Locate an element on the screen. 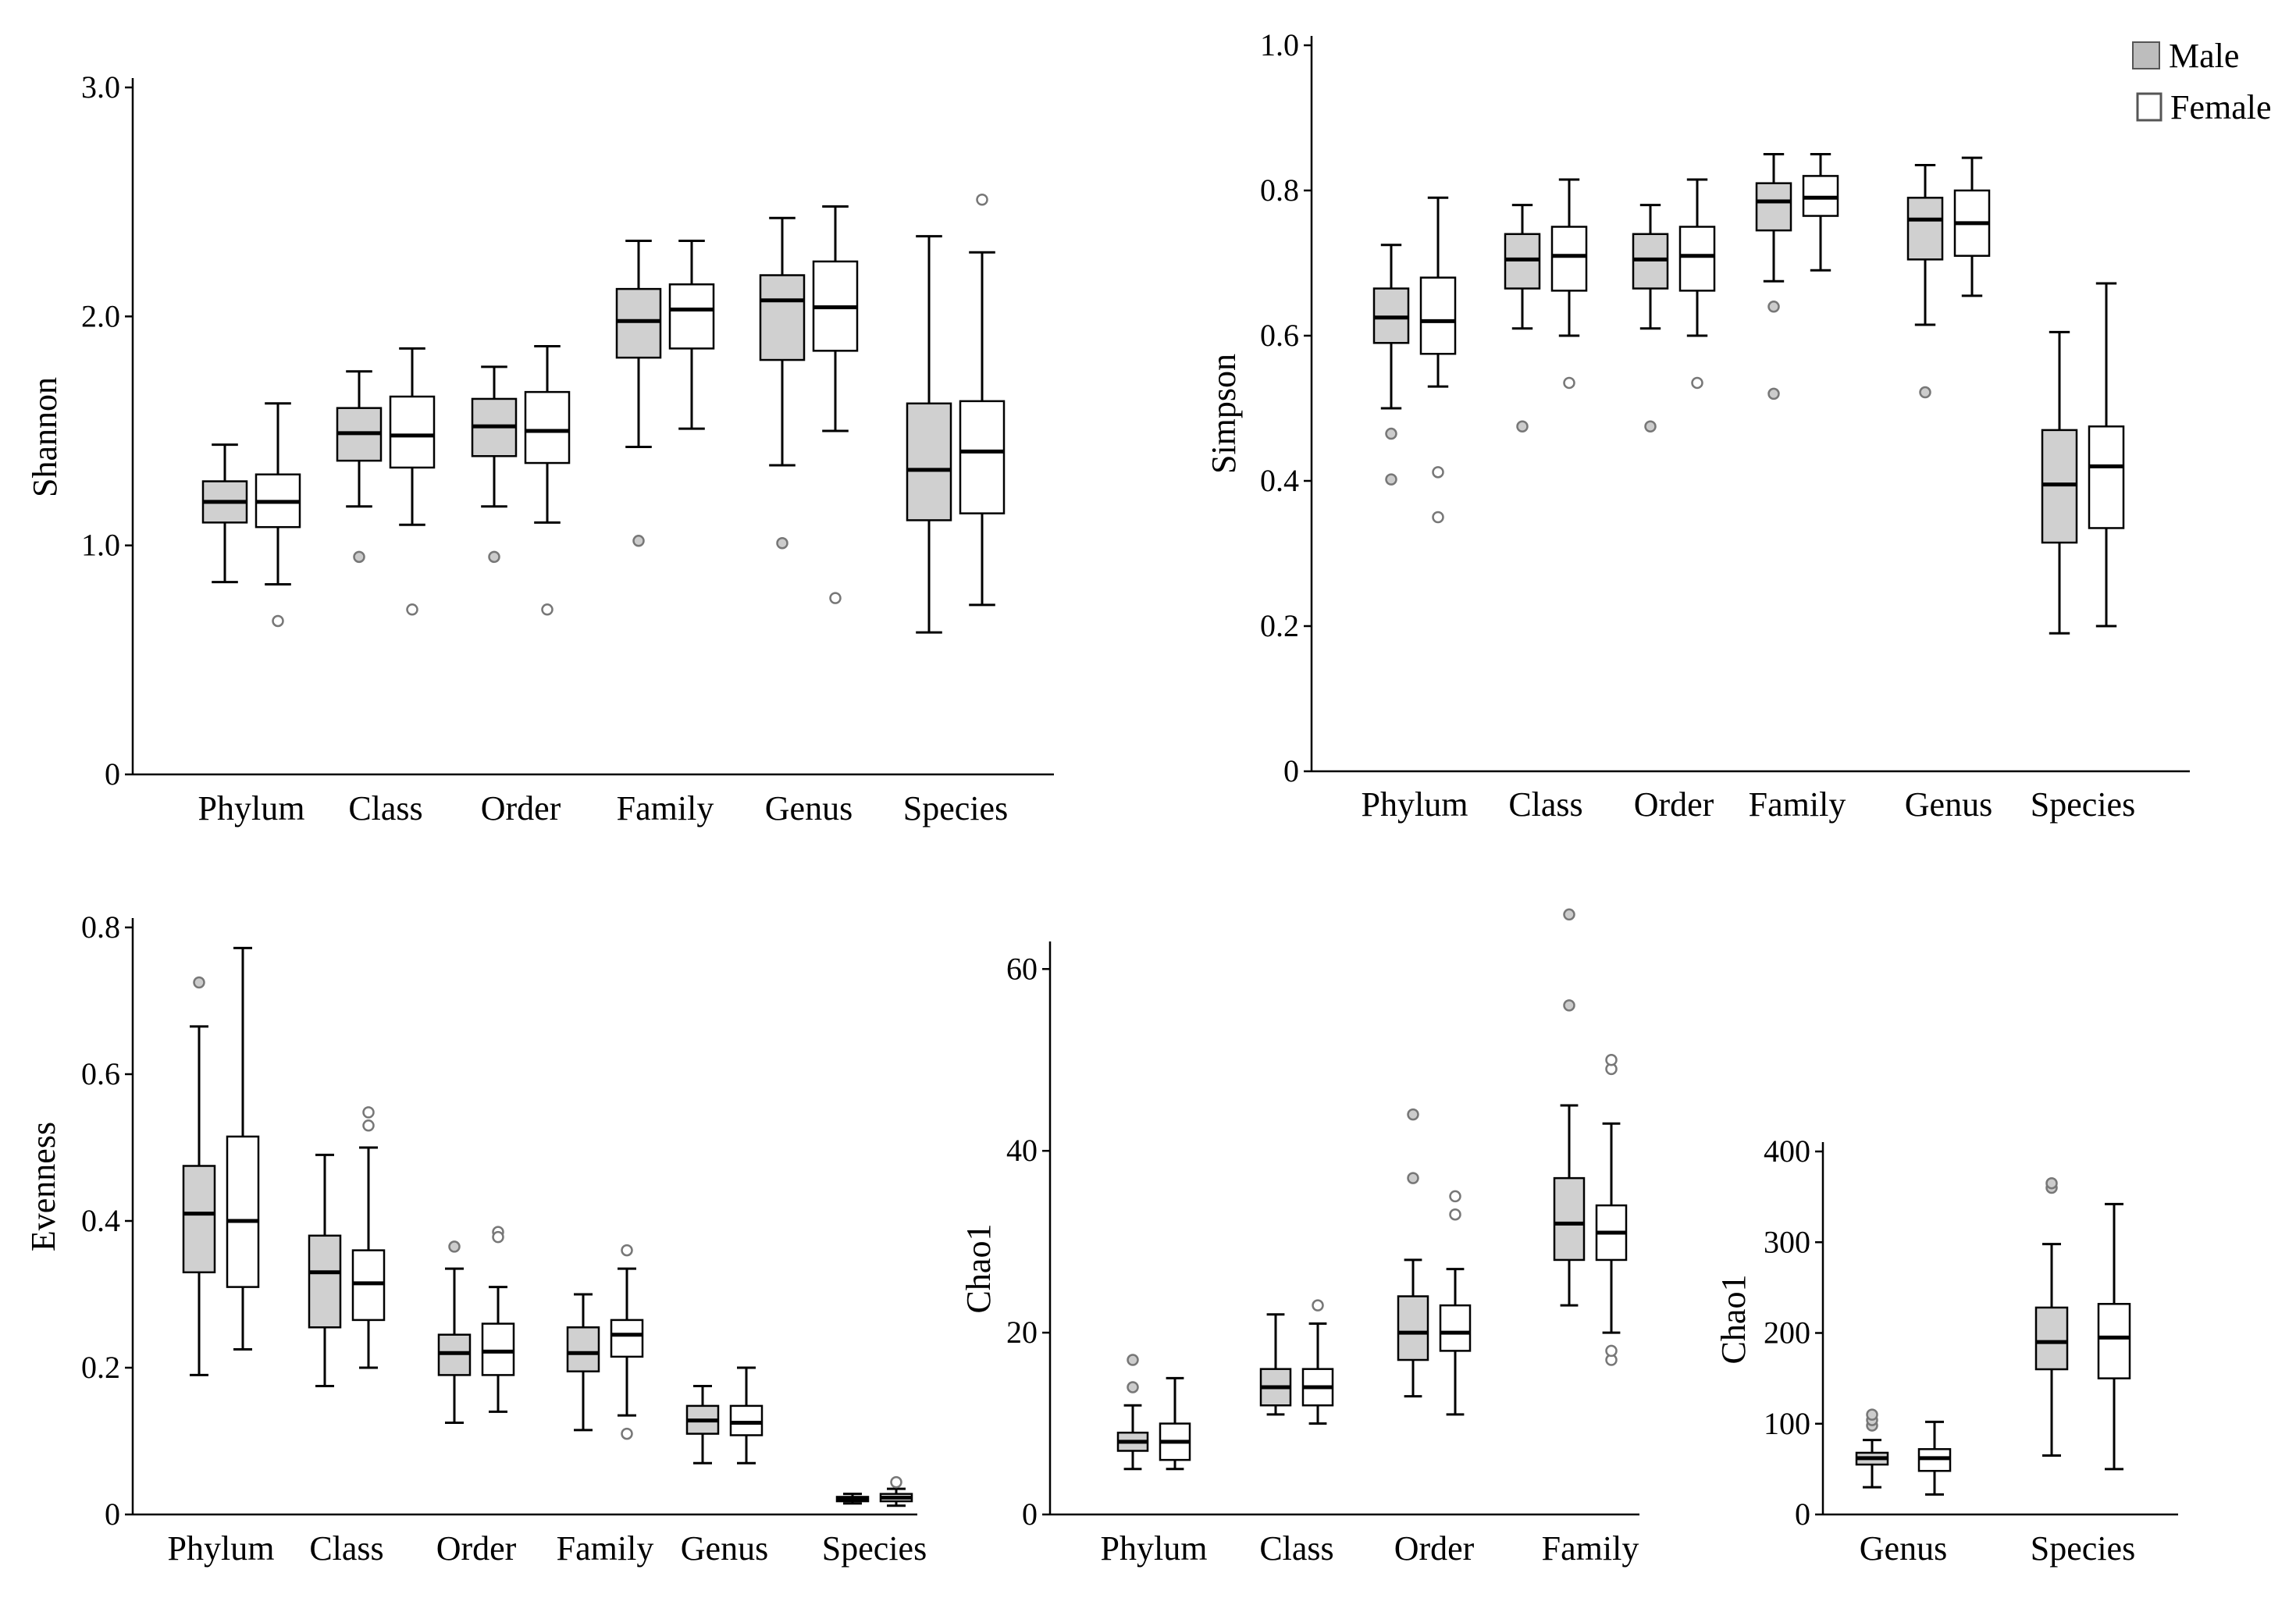  axes: 0 100 200 300 400 Genus Species is located at coordinates (1971, 1351).